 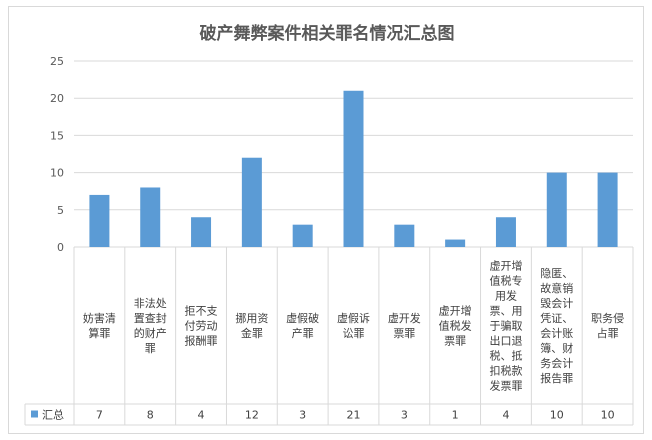 What do you see at coordinates (57, 135) in the screenshot?
I see `y-tick-label: 15` at bounding box center [57, 135].